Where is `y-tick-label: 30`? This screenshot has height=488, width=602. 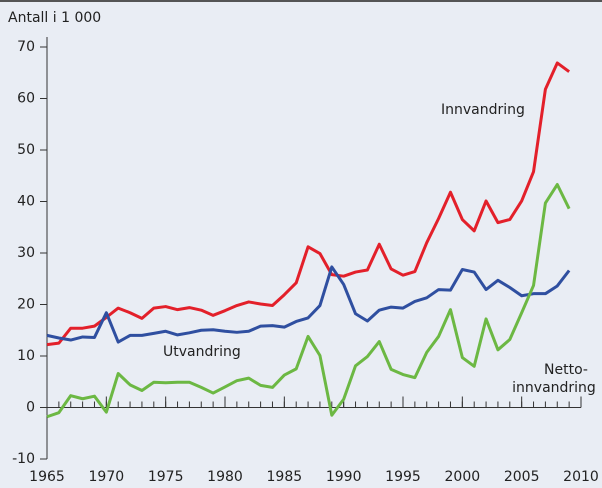 y-tick-label: 30 is located at coordinates (26, 253).